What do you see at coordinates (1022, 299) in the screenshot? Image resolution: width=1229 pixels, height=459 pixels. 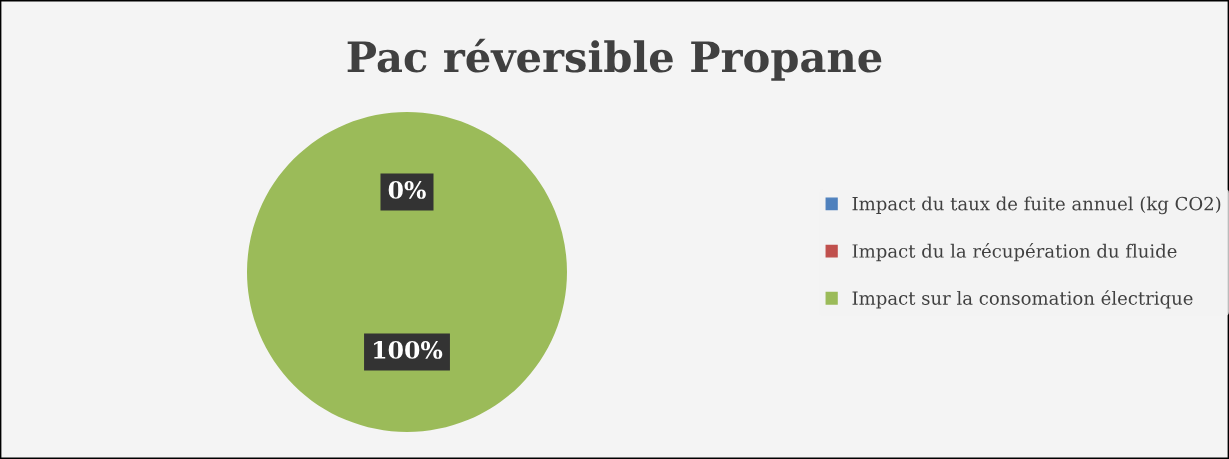 I see `legend-label: Impact sur la consomation électrique` at bounding box center [1022, 299].